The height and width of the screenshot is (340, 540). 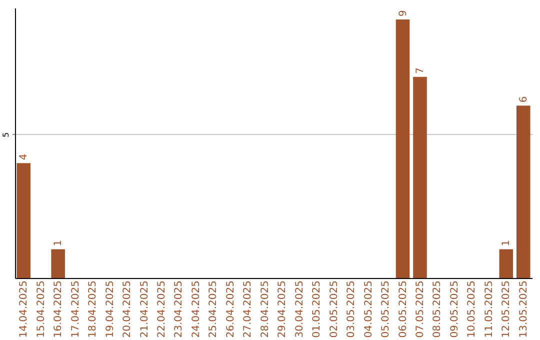 I want to click on x-tick-label: 20.04.2025, so click(x=128, y=309).